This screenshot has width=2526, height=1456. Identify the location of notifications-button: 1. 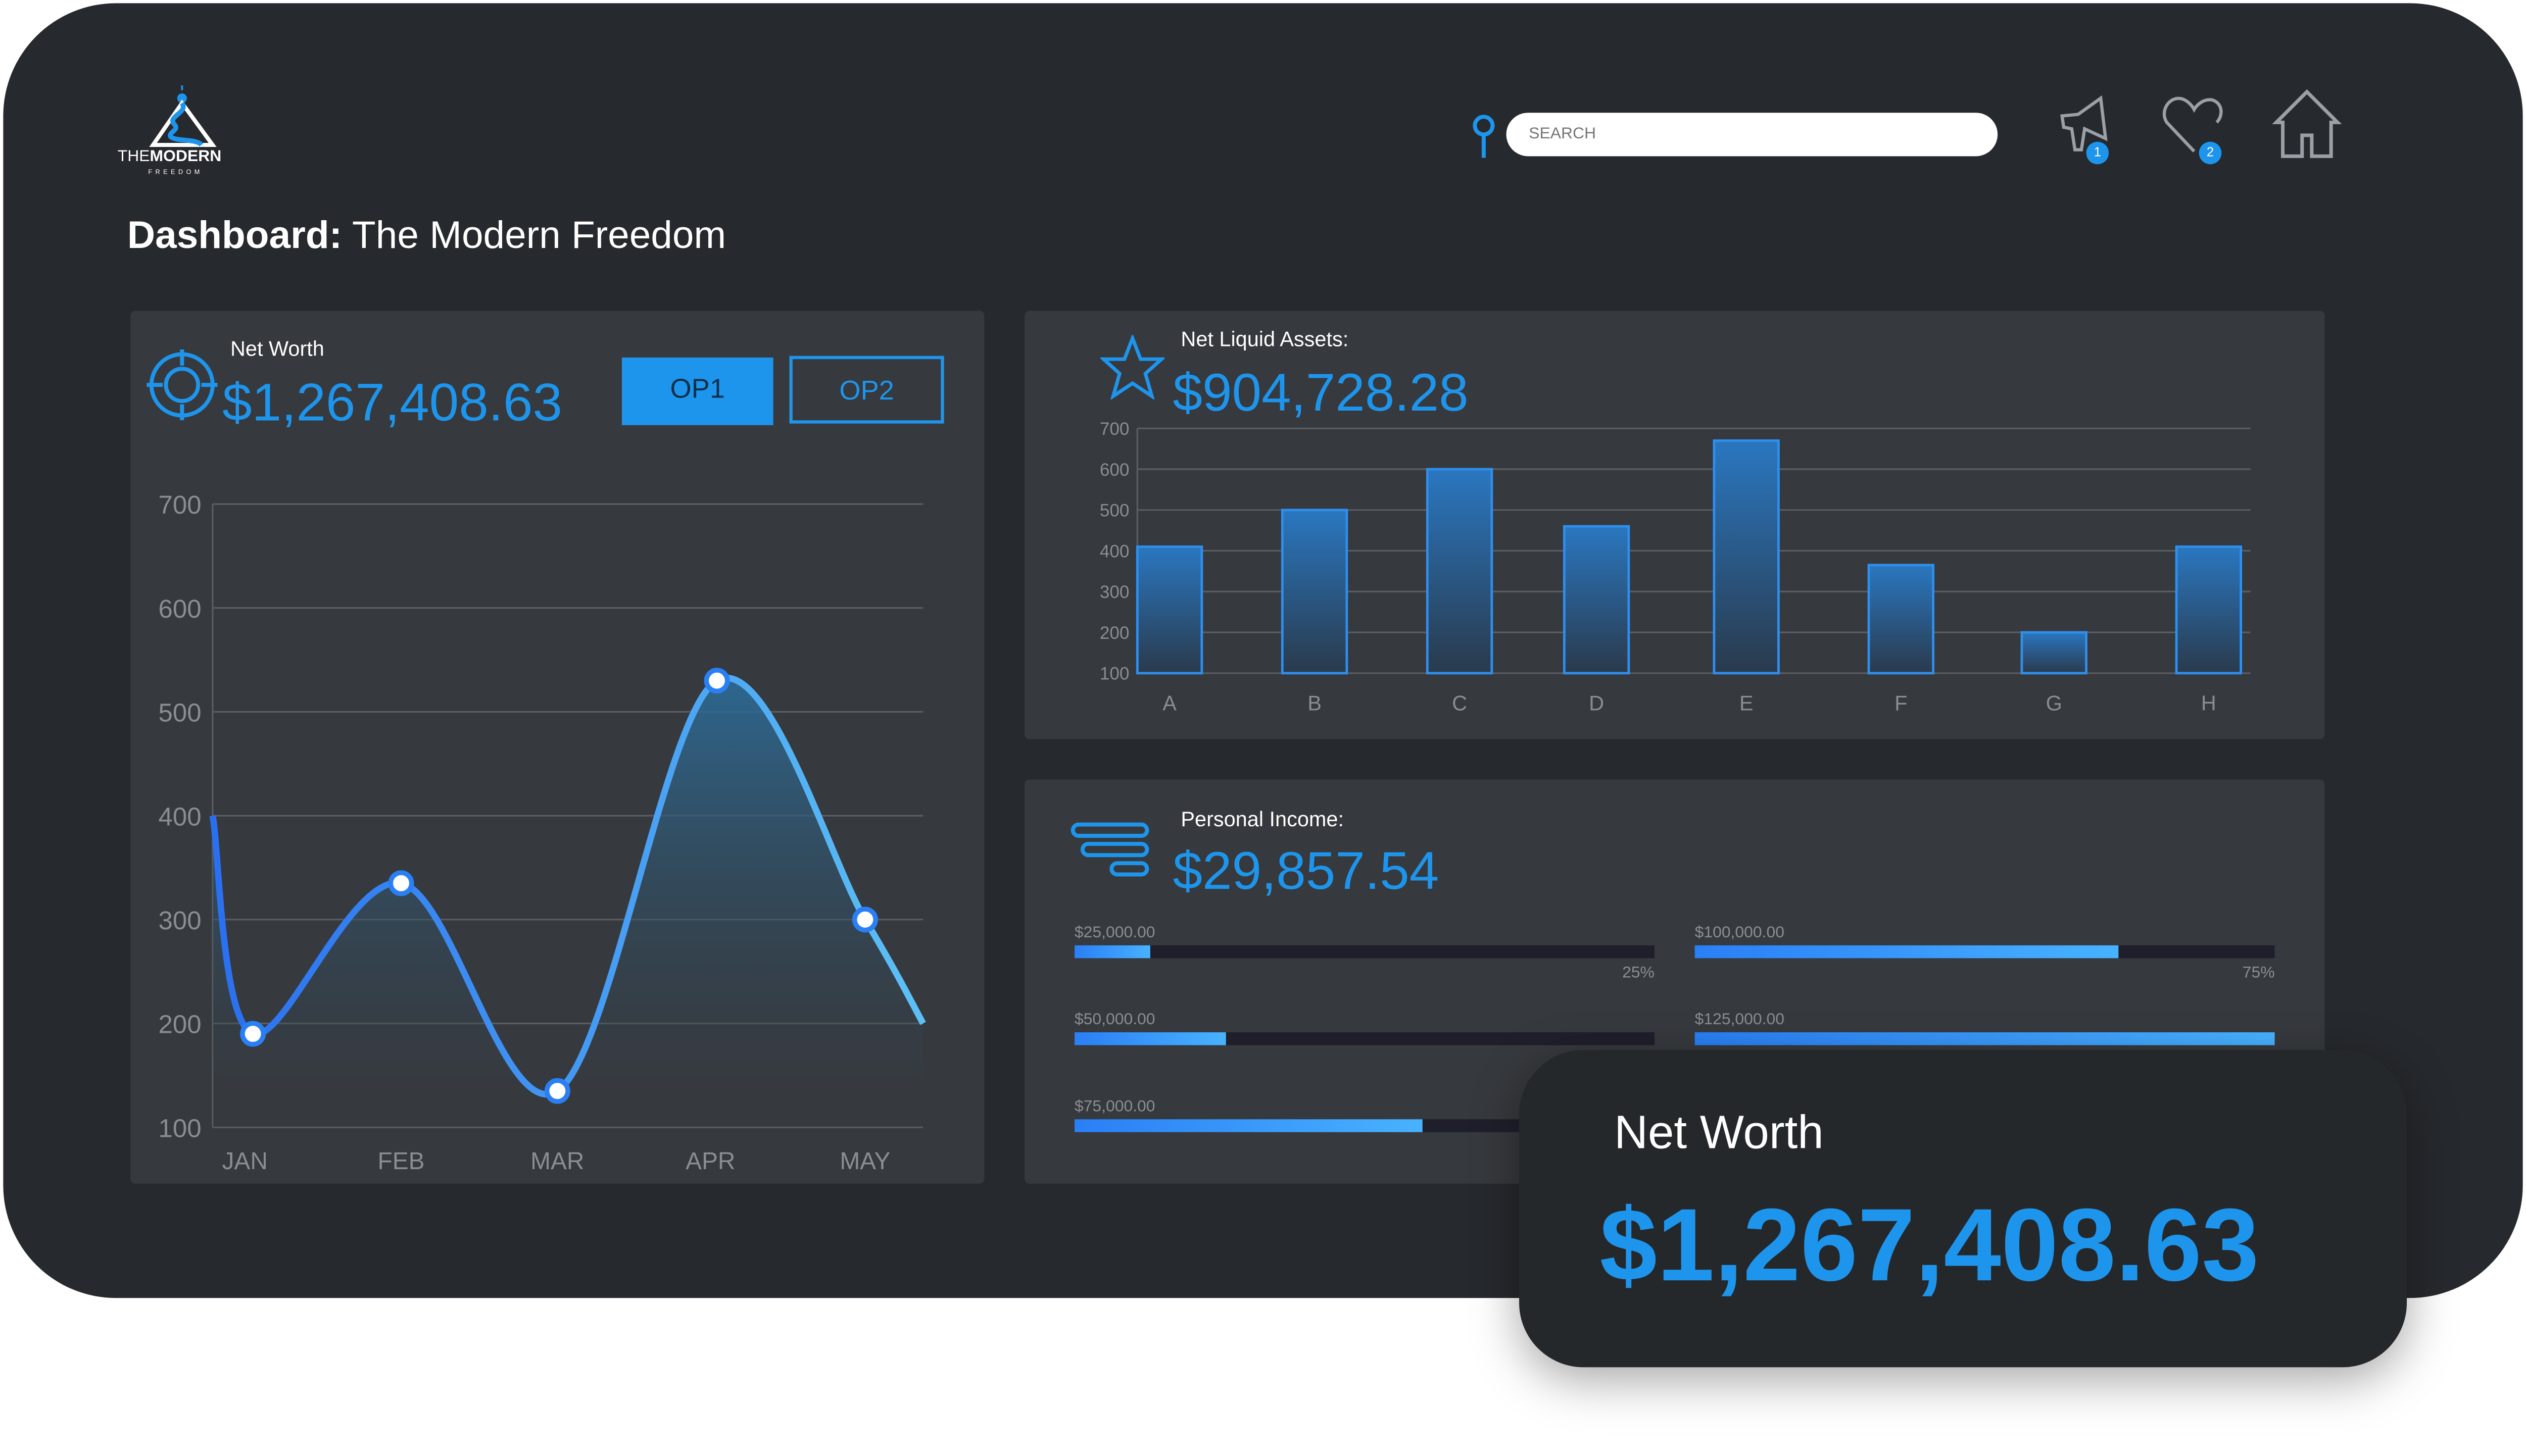
(2088, 131).